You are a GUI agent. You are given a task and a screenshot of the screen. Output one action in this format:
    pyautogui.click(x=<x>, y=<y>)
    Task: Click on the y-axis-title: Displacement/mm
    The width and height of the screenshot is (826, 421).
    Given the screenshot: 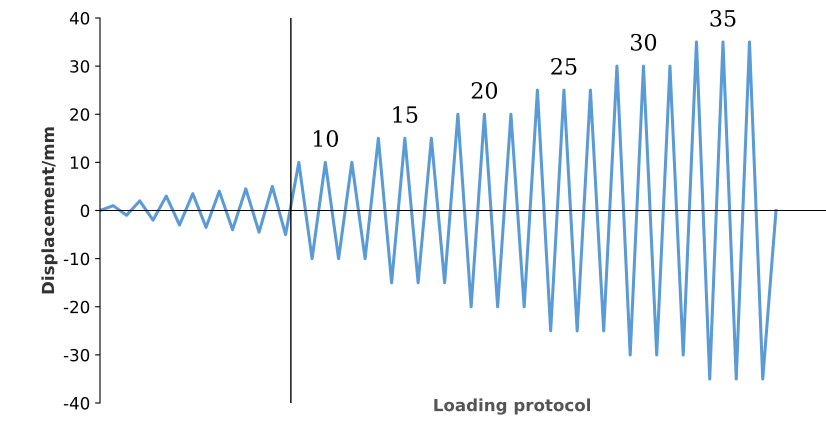 What is the action you would take?
    pyautogui.click(x=49, y=210)
    